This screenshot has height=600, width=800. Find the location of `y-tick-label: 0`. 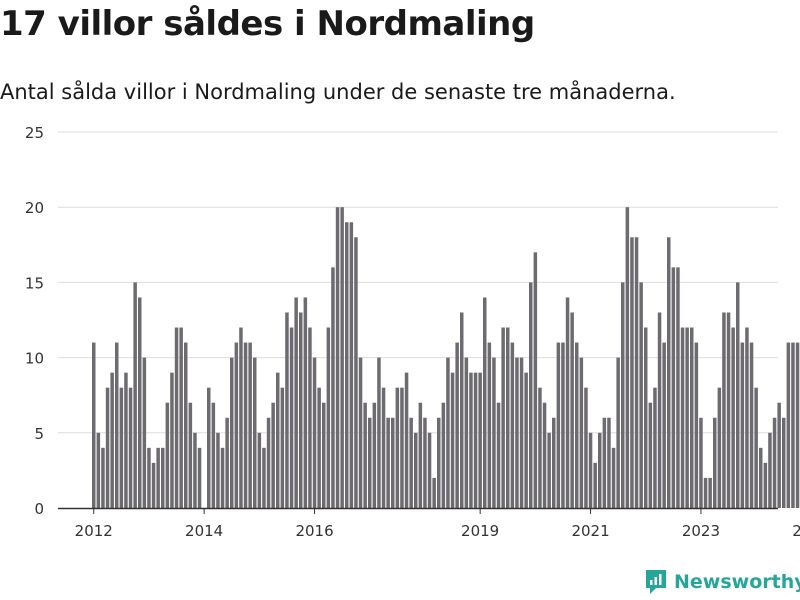

y-tick-label: 0 is located at coordinates (39, 509).